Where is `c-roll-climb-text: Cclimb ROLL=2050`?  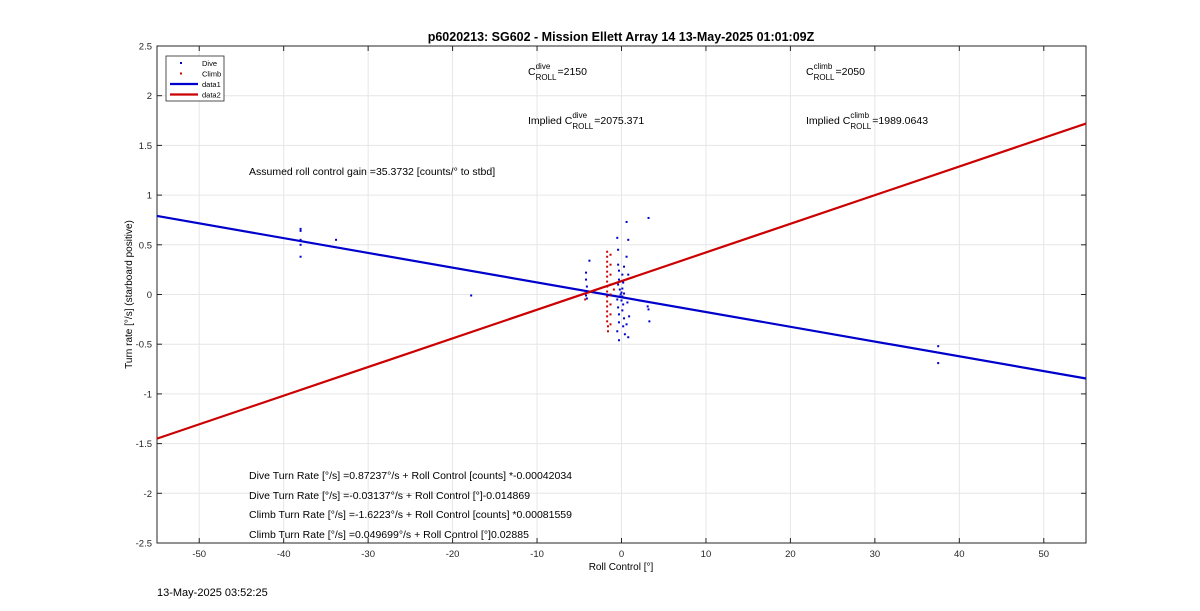 c-roll-climb-text: Cclimb ROLL=2050 is located at coordinates (835, 72).